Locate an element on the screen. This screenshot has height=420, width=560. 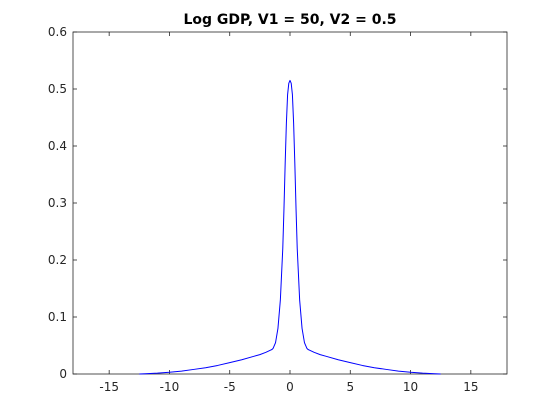
y-tick-label: 0 is located at coordinates (63, 374).